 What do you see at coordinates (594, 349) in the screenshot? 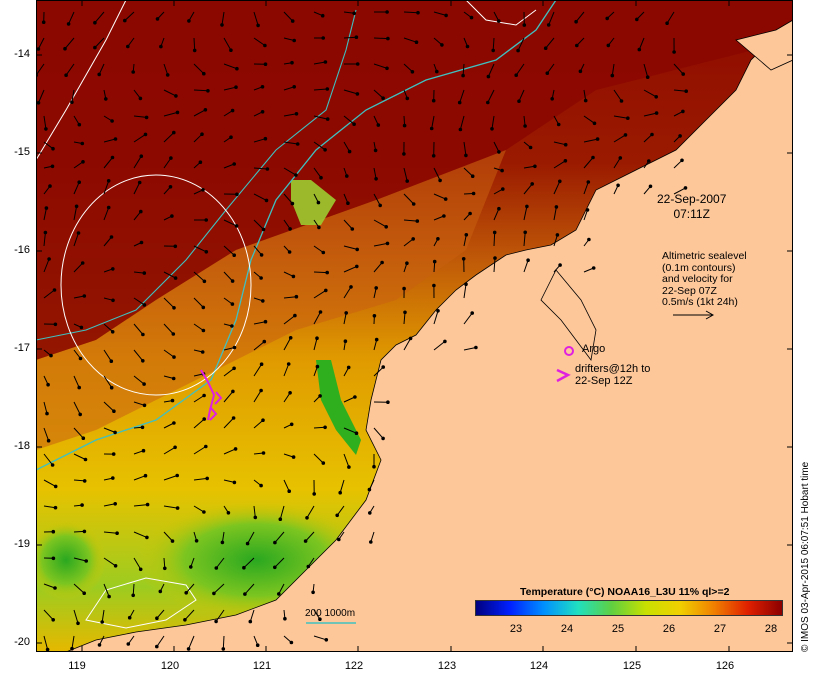
I see `argo-label: Argo` at bounding box center [594, 349].